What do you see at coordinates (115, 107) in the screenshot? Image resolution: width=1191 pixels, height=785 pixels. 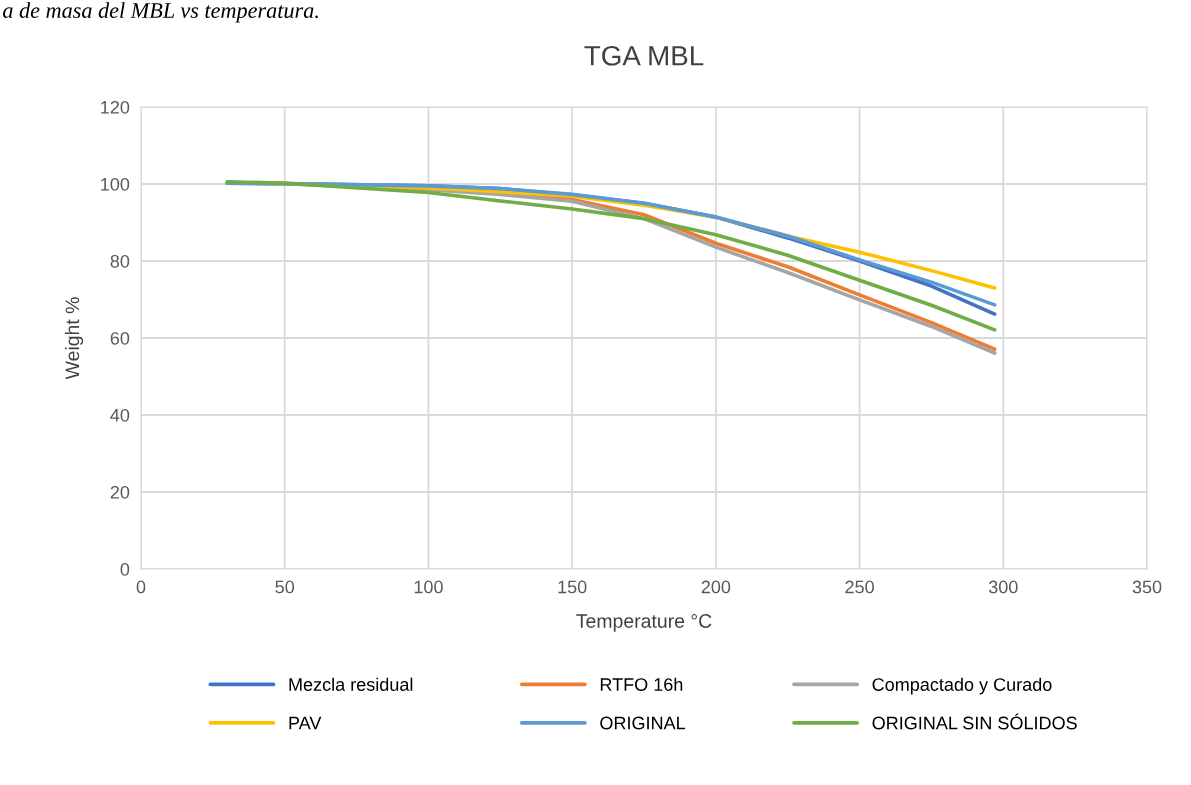 I see `y-tick-label: 120` at bounding box center [115, 107].